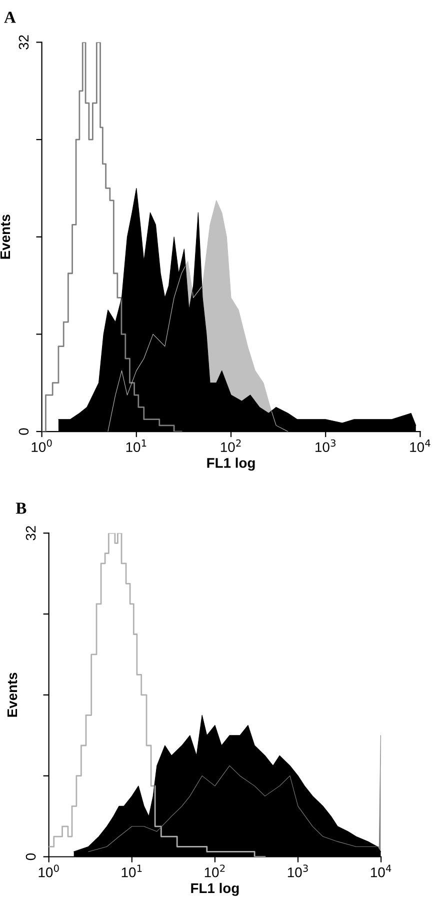 This screenshot has width=440, height=899. I want to click on chart-title: A, so click(10, 17).